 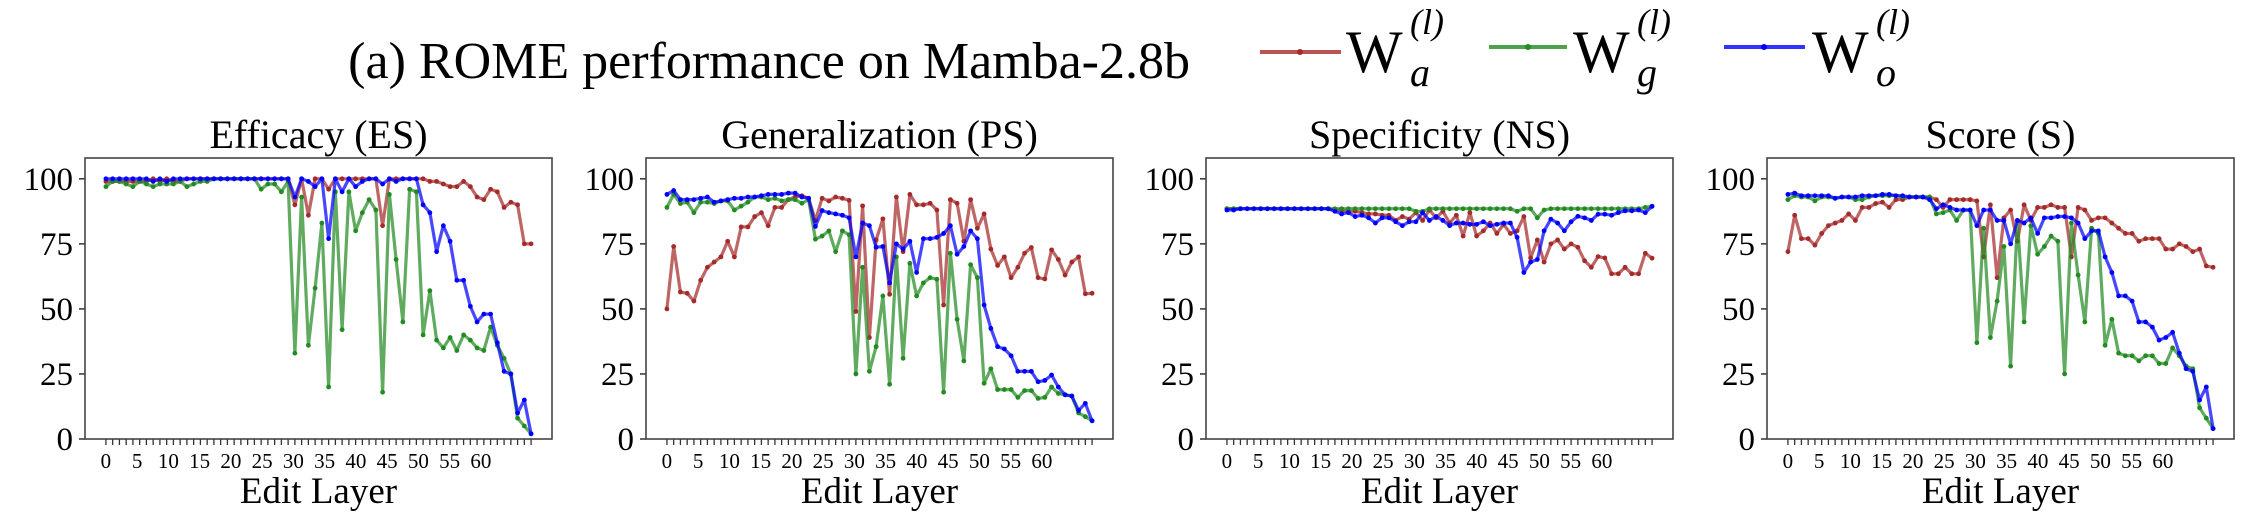 I want to click on series-wg, so click(x=2000, y=312).